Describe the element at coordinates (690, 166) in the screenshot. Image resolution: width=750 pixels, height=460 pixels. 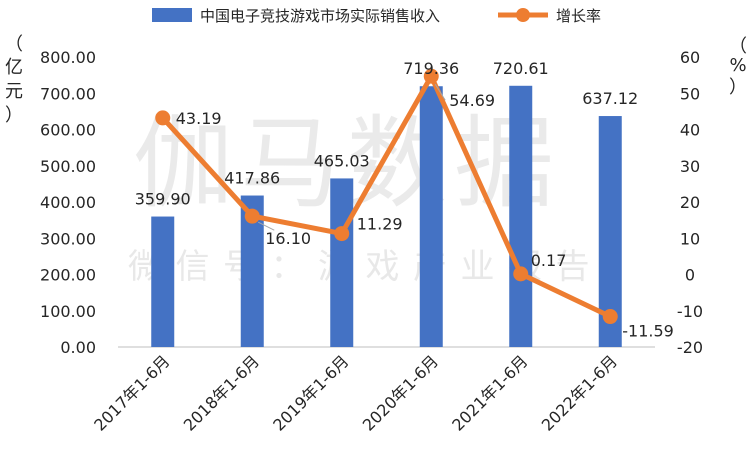
I see `y-right-tick-label: 30` at that location.